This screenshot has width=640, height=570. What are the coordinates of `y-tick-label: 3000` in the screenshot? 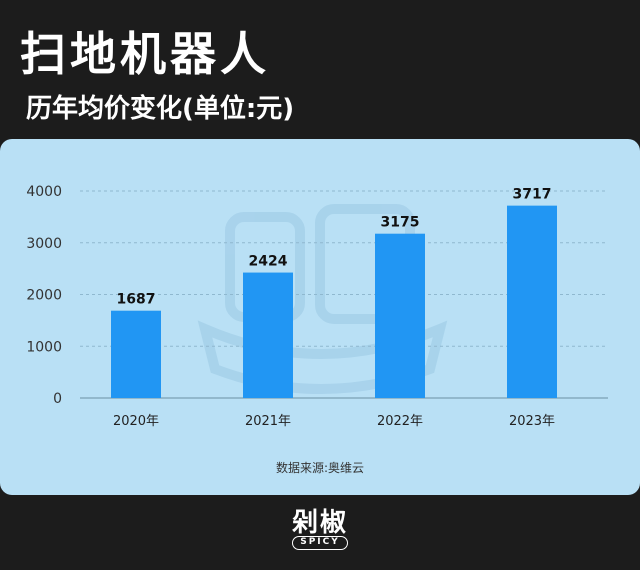 It's located at (44, 244).